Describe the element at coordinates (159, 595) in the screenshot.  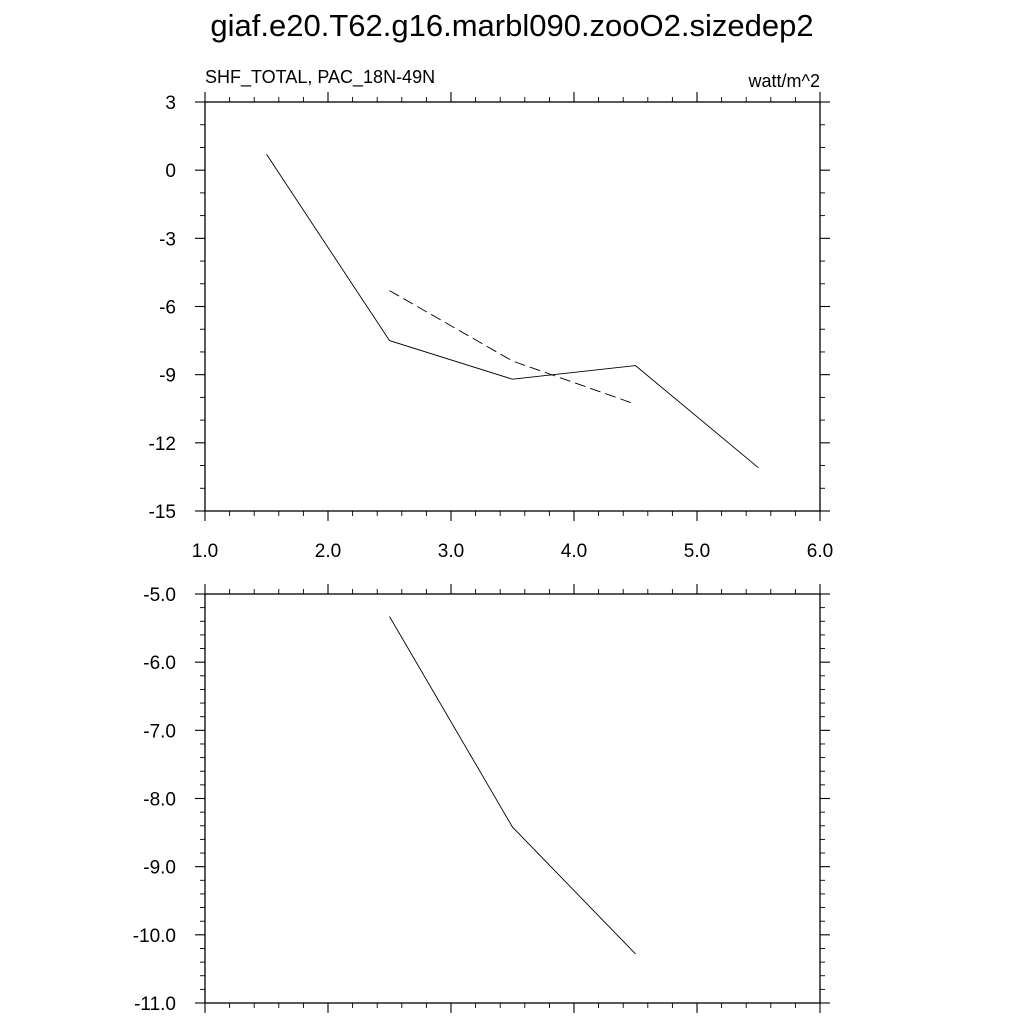
I see `panel-2-y-tick-label: -5.0` at that location.